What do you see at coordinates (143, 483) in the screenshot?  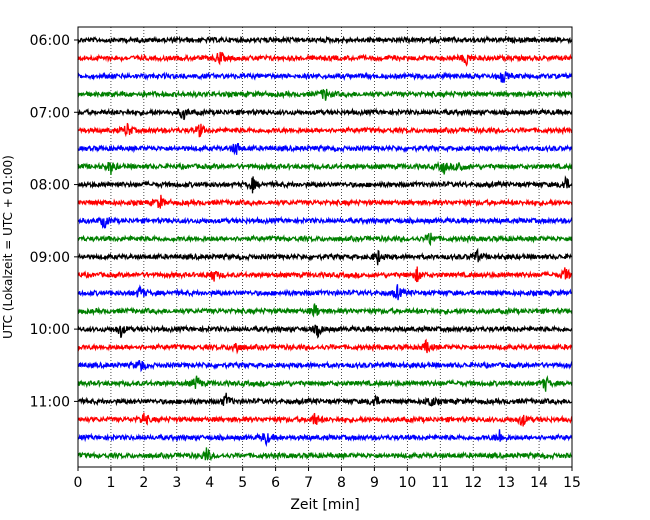 I see `x-tick-label: 2` at bounding box center [143, 483].